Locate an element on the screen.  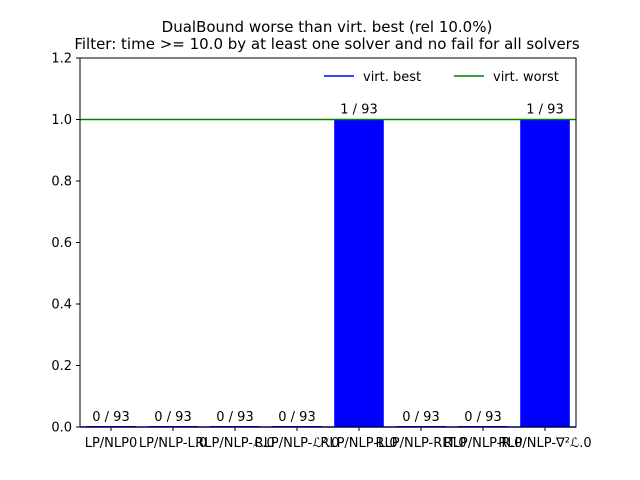
y-tick-label: 0.2 is located at coordinates (61, 366).